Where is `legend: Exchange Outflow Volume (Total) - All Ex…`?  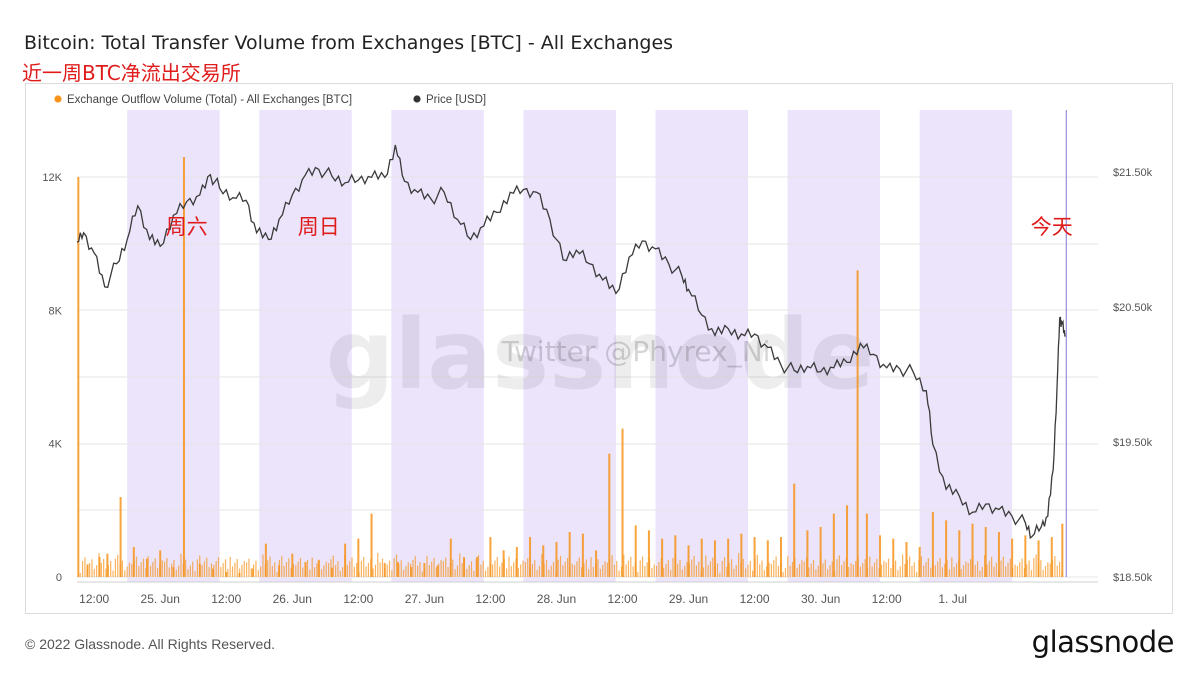
legend: Exchange Outflow Volume (Total) - All Ex… is located at coordinates (270, 100).